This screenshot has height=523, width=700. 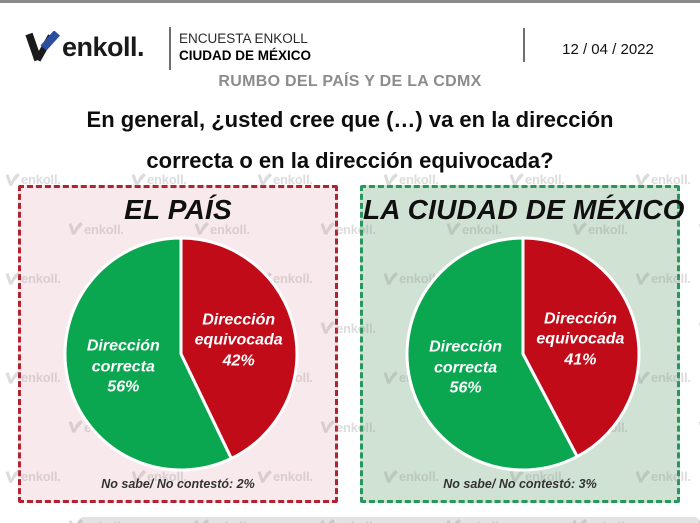 What do you see at coordinates (178, 484) in the screenshot?
I see `footnote-el-pais: No sabe/ No contestó: 2%` at bounding box center [178, 484].